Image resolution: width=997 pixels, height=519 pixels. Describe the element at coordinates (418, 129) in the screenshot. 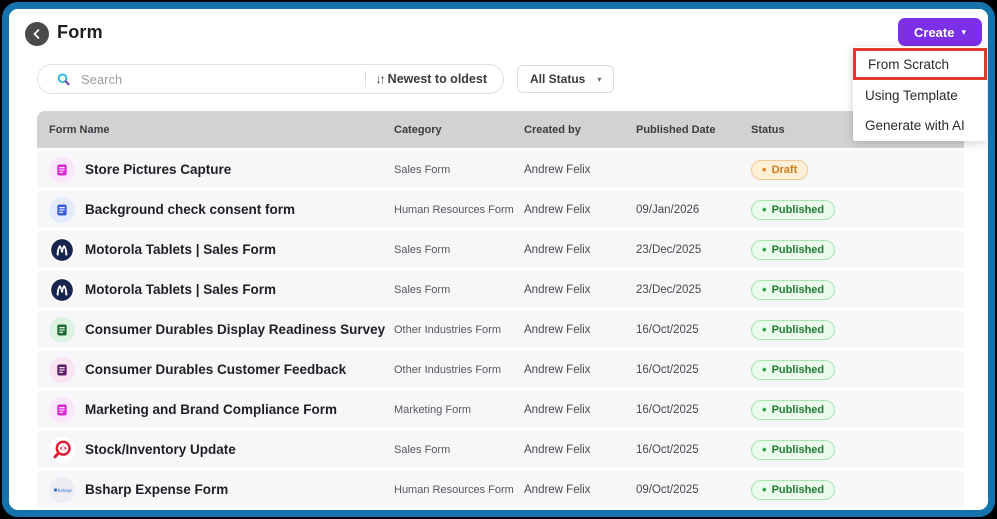

I see `column-header-category: Category` at that location.